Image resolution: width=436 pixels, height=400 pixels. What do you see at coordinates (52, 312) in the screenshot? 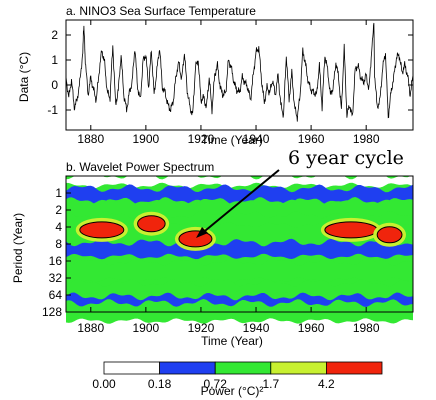
I see `y-tick-label: 128` at bounding box center [52, 312].